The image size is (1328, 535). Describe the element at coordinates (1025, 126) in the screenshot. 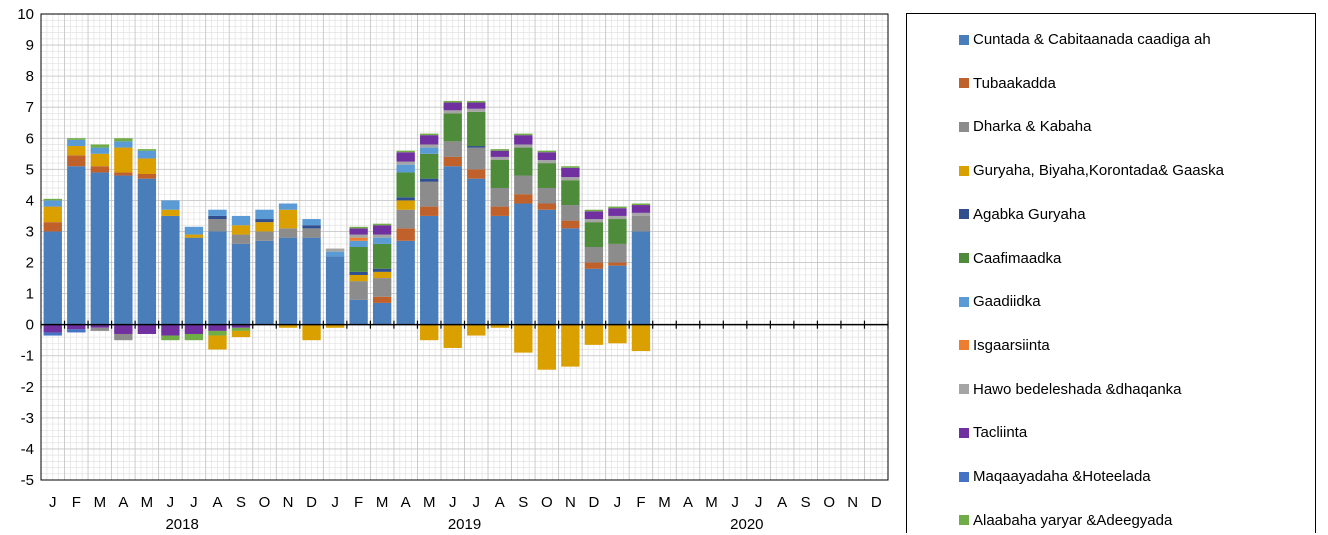

I see `legend-item: Dharka & Kabaha` at that location.